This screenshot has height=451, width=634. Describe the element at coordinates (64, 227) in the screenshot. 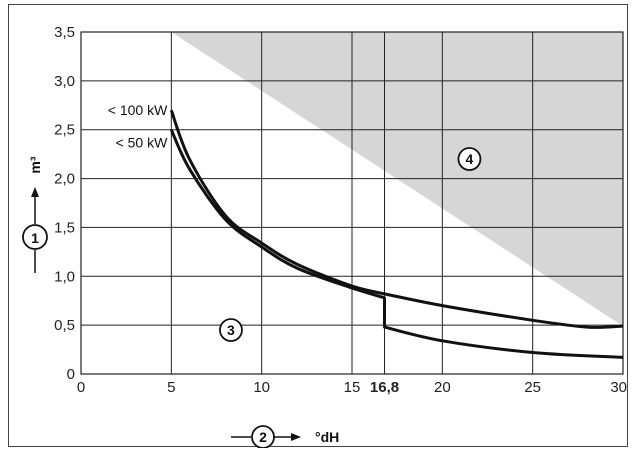

I see `y-tick-label: 1,5` at that location.